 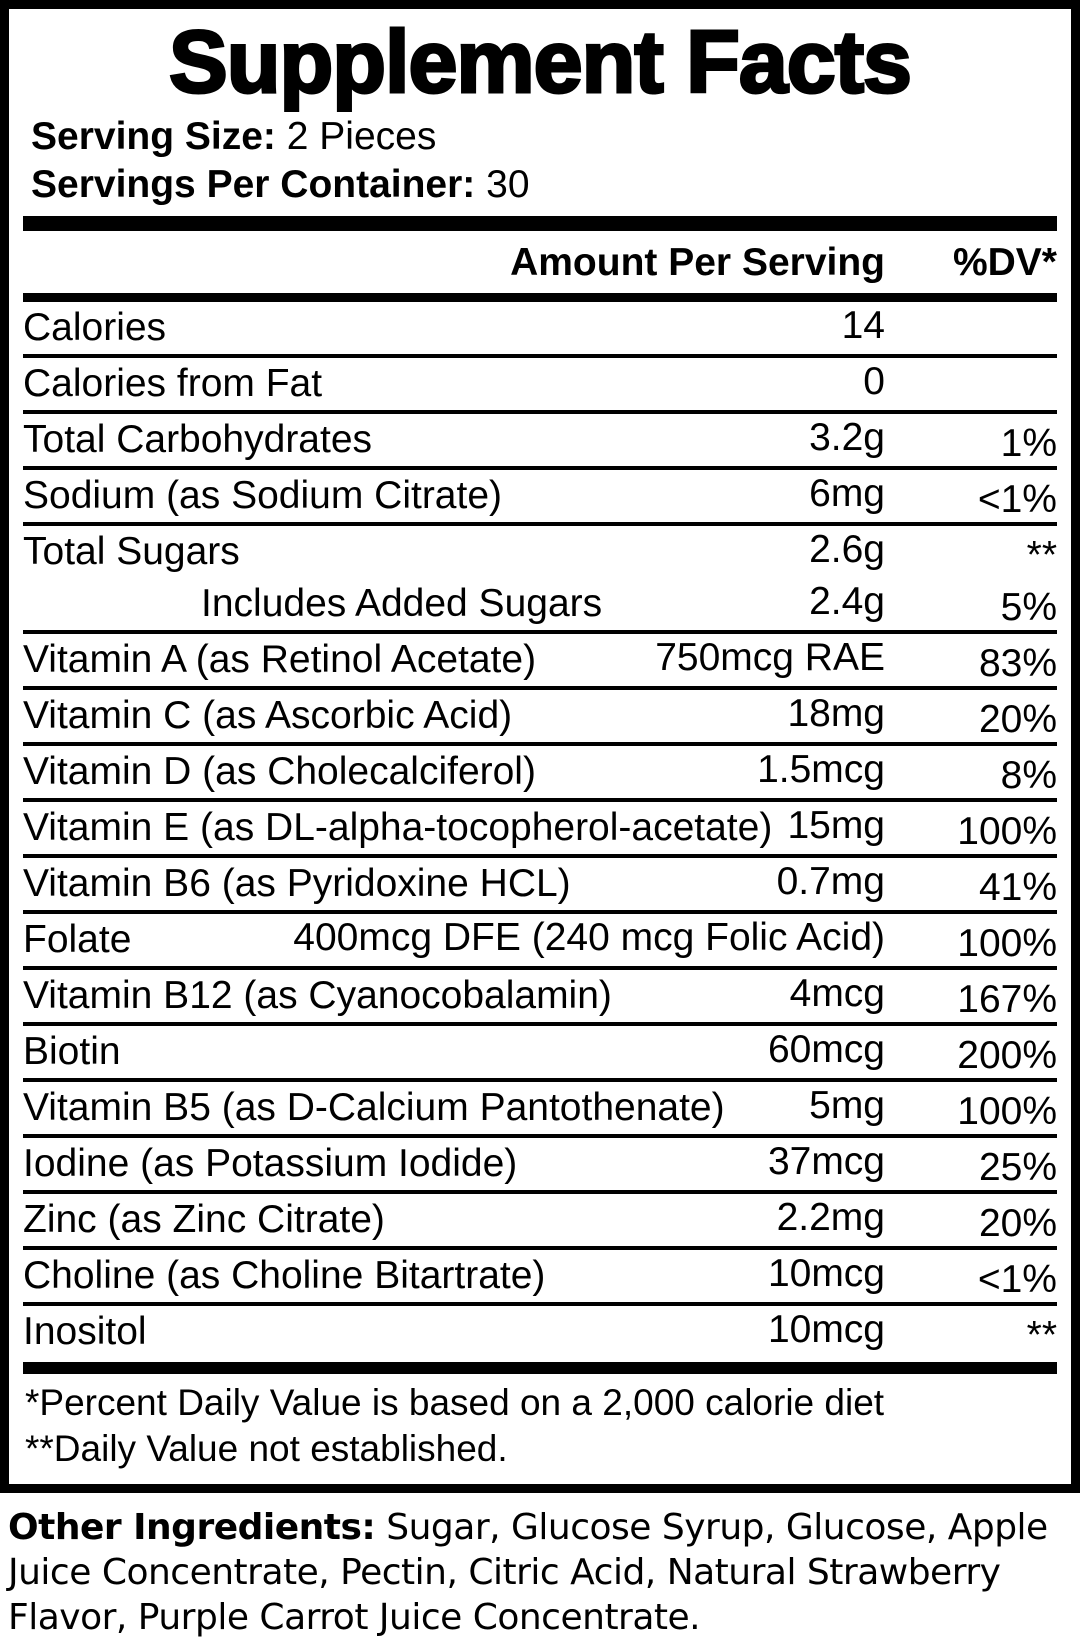 What do you see at coordinates (77, 939) in the screenshot?
I see `nutrient-name: Folate` at bounding box center [77, 939].